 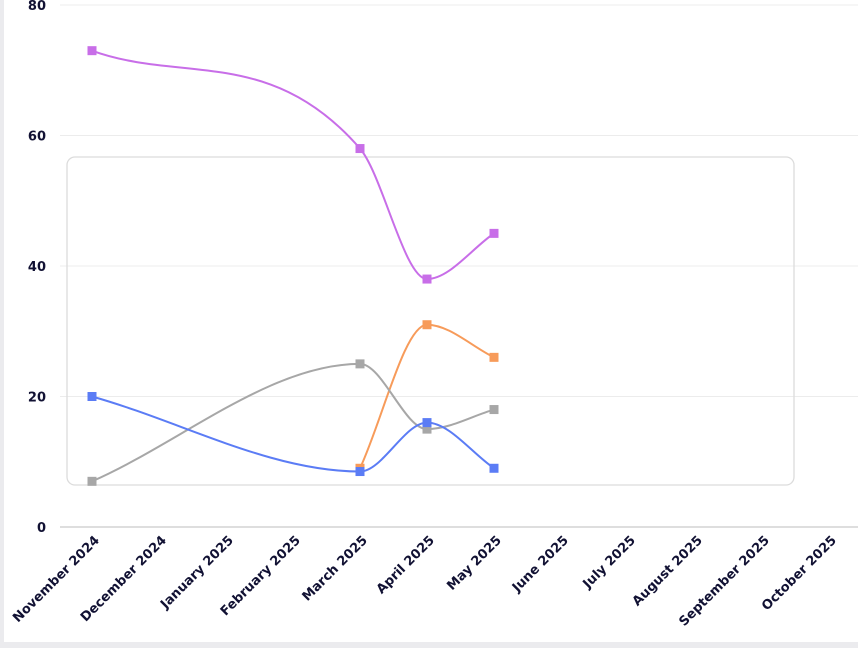 What do you see at coordinates (540, 564) in the screenshot?
I see `x-tick-label: June 2025` at bounding box center [540, 564].